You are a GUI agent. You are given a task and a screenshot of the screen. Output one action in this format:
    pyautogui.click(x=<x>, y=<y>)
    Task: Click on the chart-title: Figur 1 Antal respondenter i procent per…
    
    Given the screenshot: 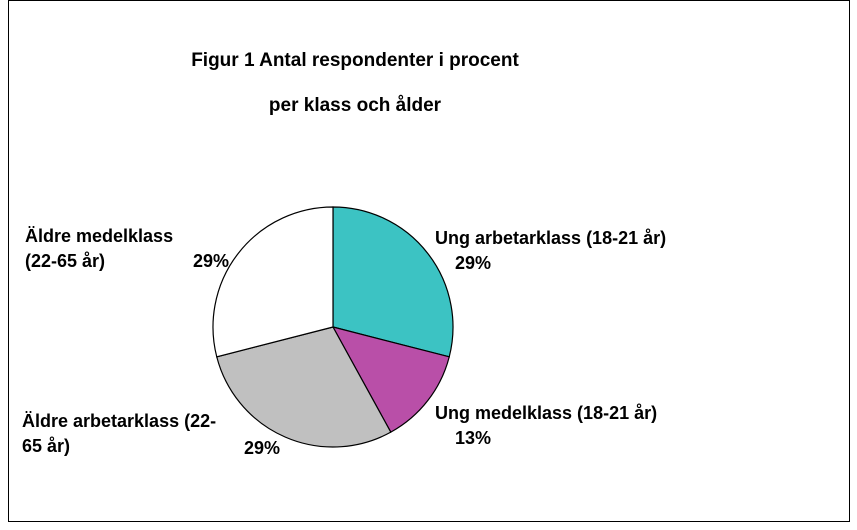 What is the action you would take?
    pyautogui.click(x=355, y=83)
    